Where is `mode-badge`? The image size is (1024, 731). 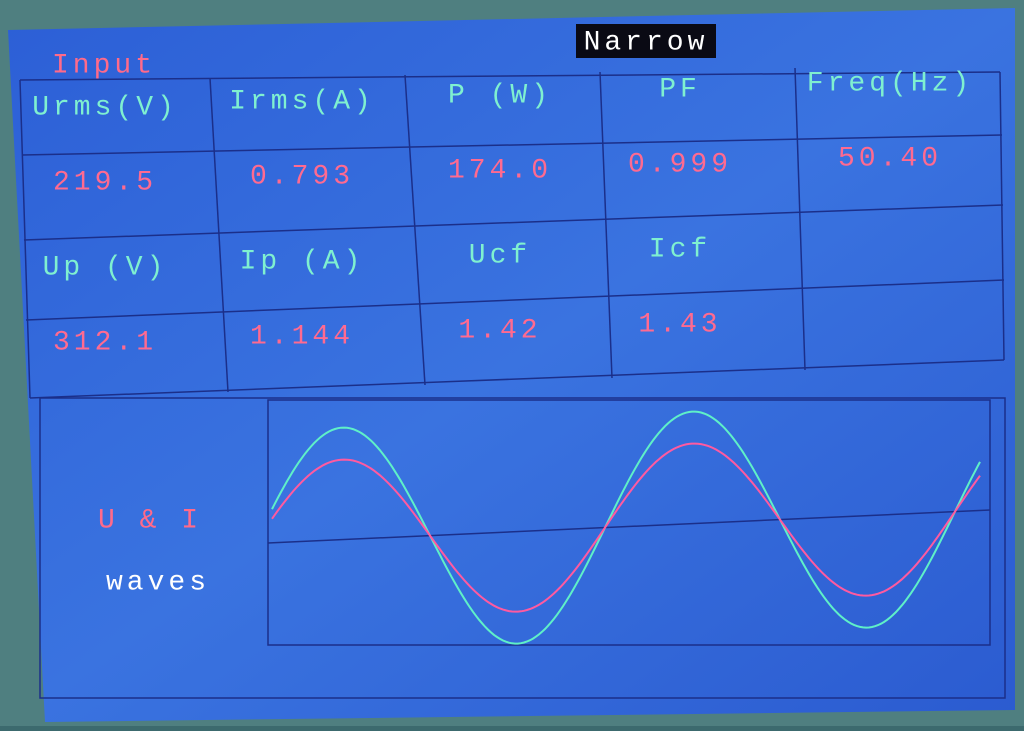 mode-badge is located at coordinates (646, 41).